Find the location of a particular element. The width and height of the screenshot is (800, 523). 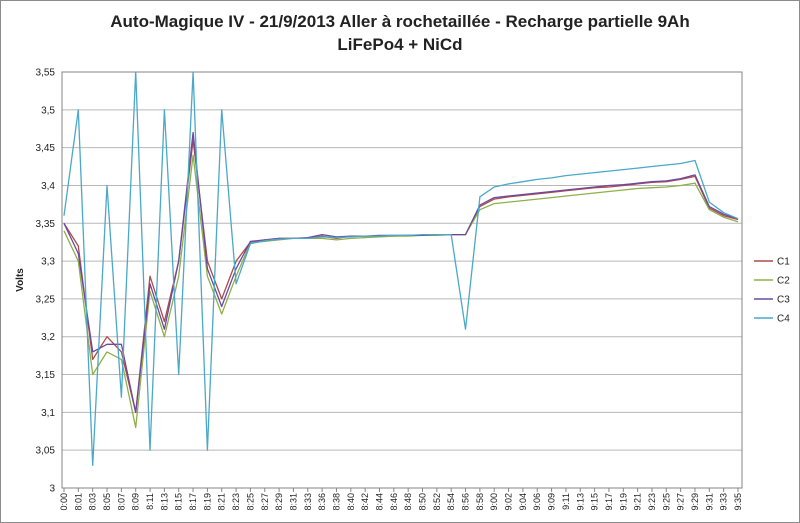

y-tick-label: 3,15 is located at coordinates (46, 375).